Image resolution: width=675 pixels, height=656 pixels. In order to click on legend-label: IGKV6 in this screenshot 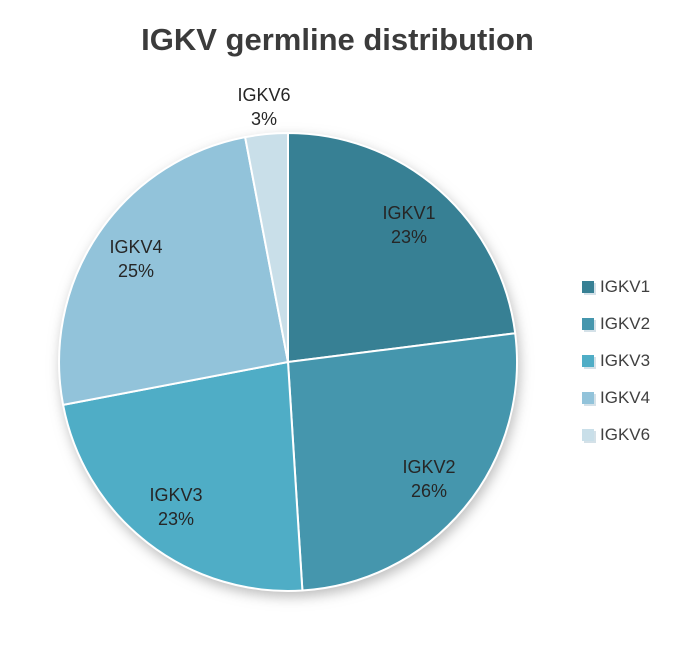, I will do `click(625, 434)`.